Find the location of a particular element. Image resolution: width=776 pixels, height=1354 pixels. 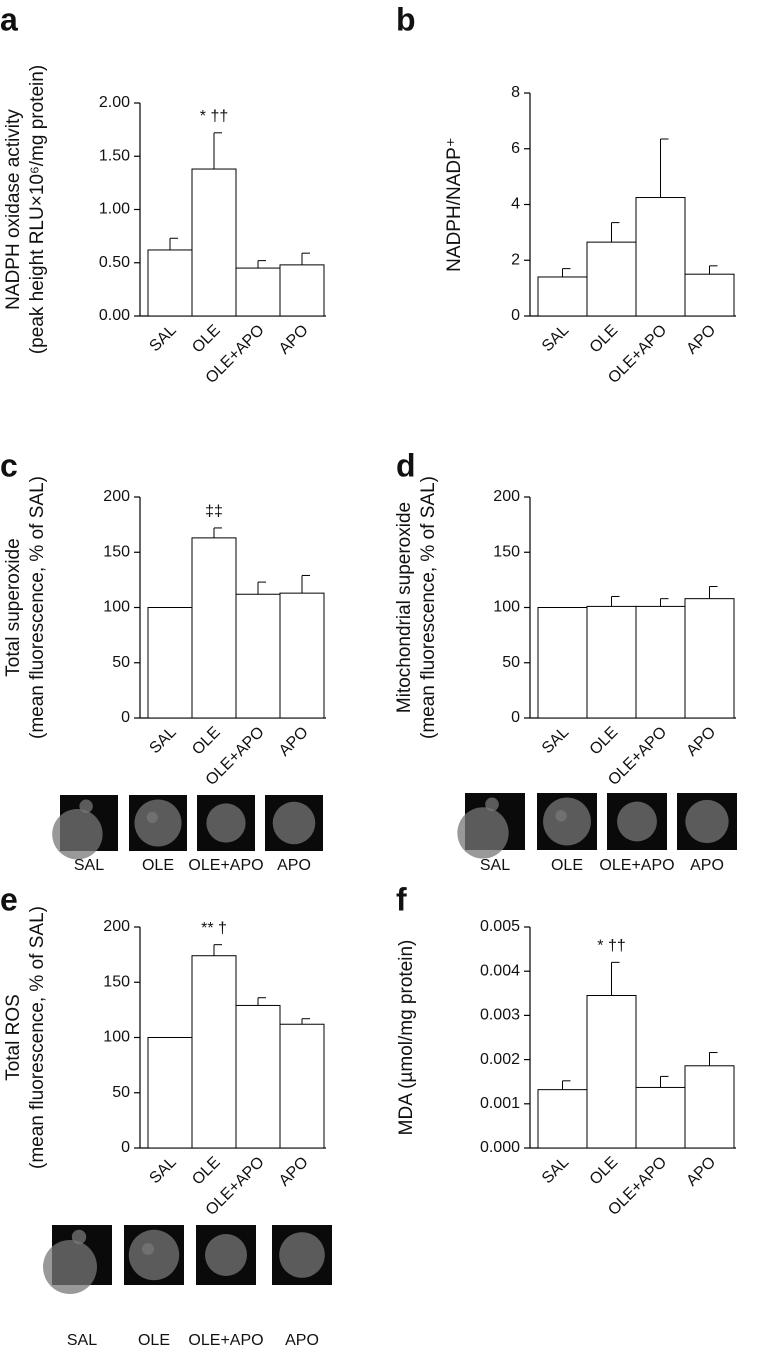

y-tick-label: 4 is located at coordinates (515, 204).